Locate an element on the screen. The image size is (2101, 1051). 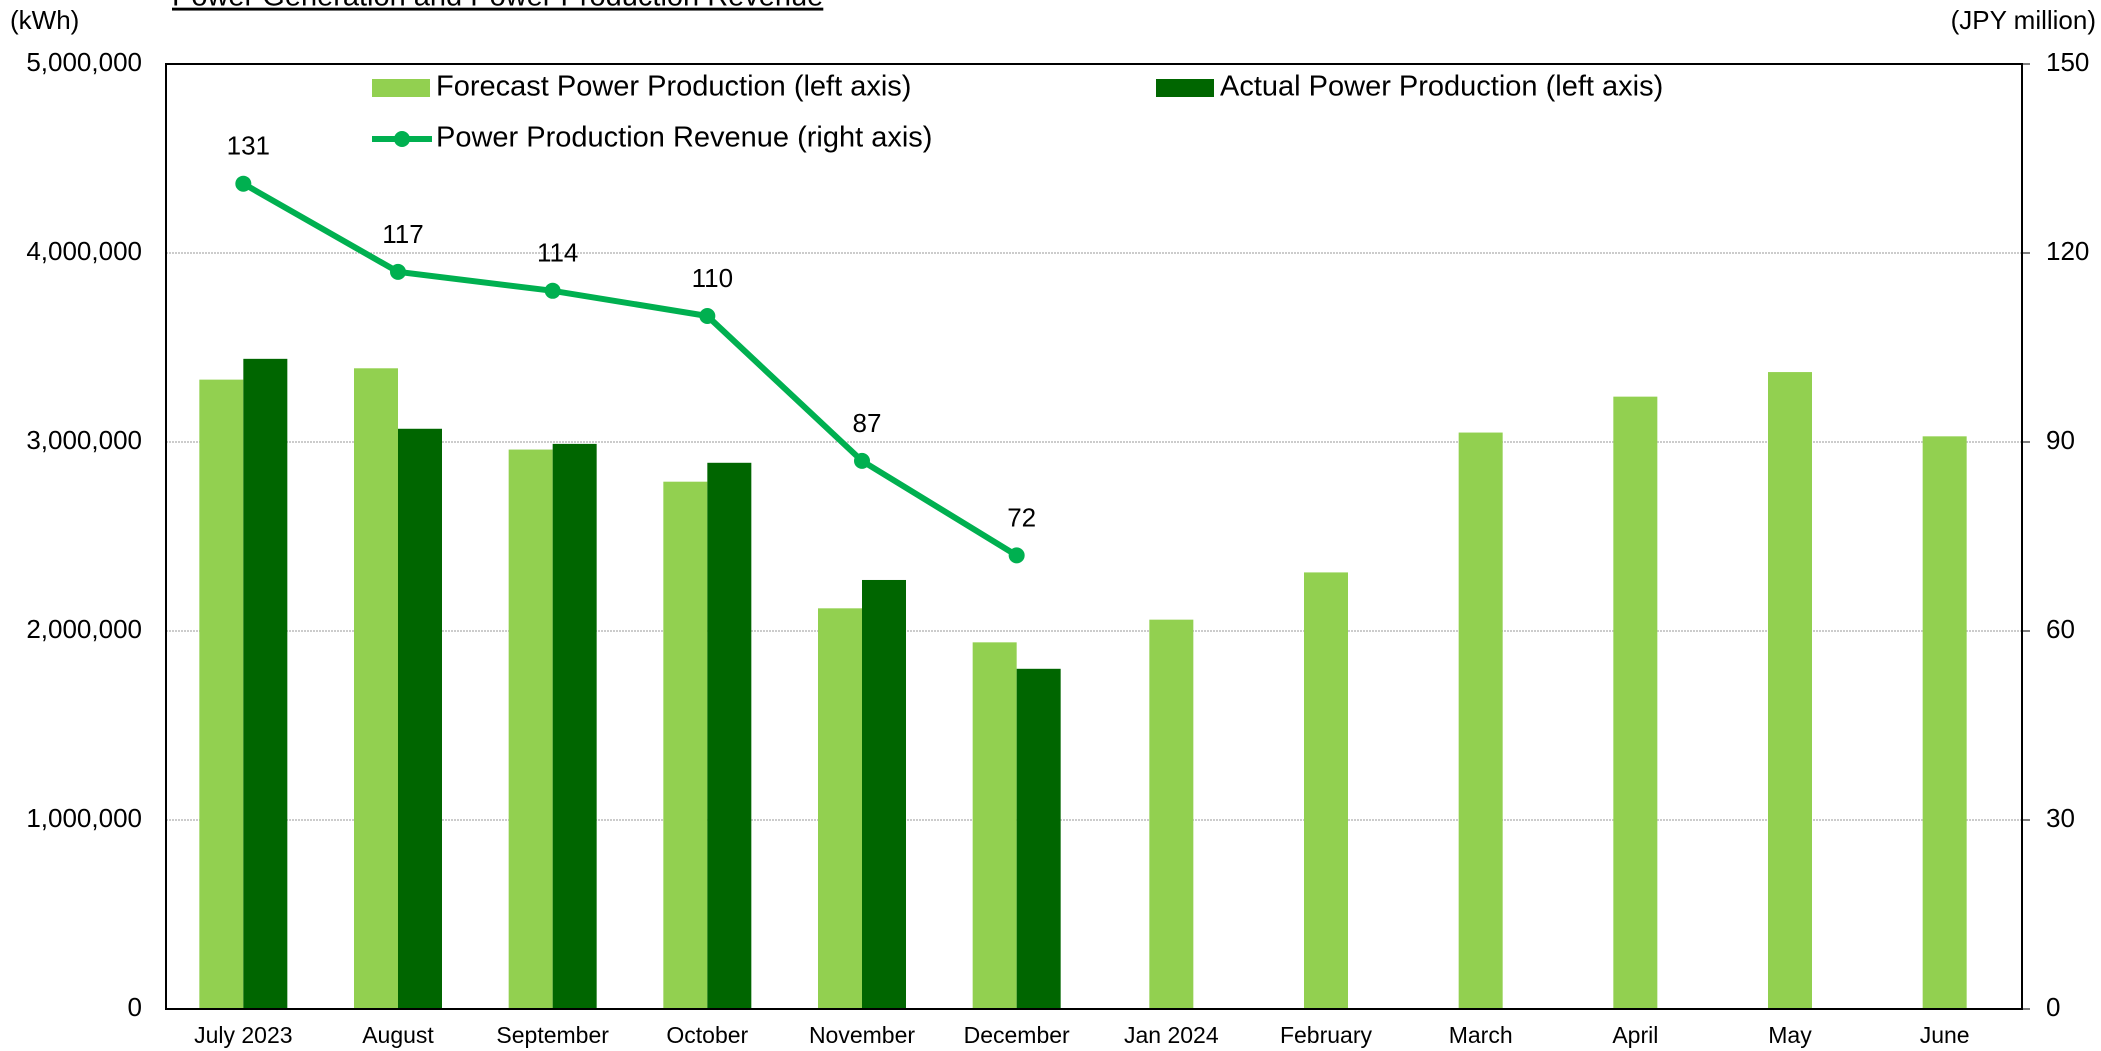
y2-tick-label: 30 is located at coordinates (2060, 818).